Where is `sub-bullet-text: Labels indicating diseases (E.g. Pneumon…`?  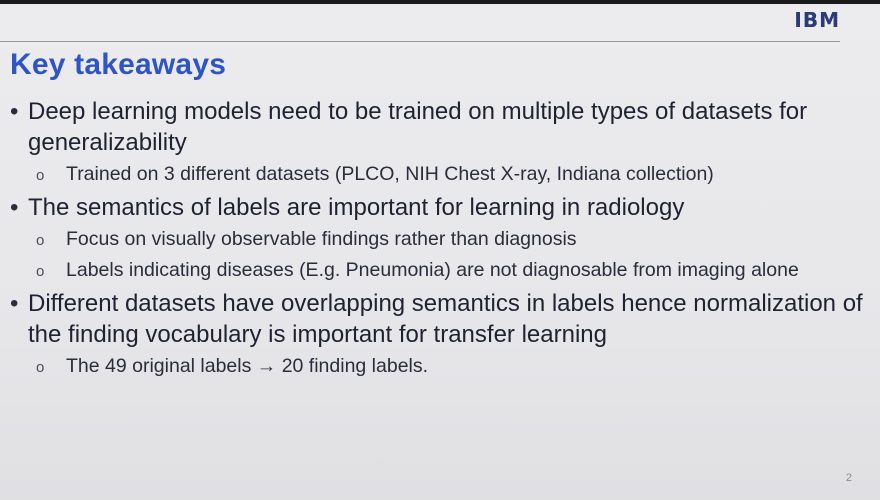
sub-bullet-text: Labels indicating diseases (E.g. Pneumon… is located at coordinates (432, 270).